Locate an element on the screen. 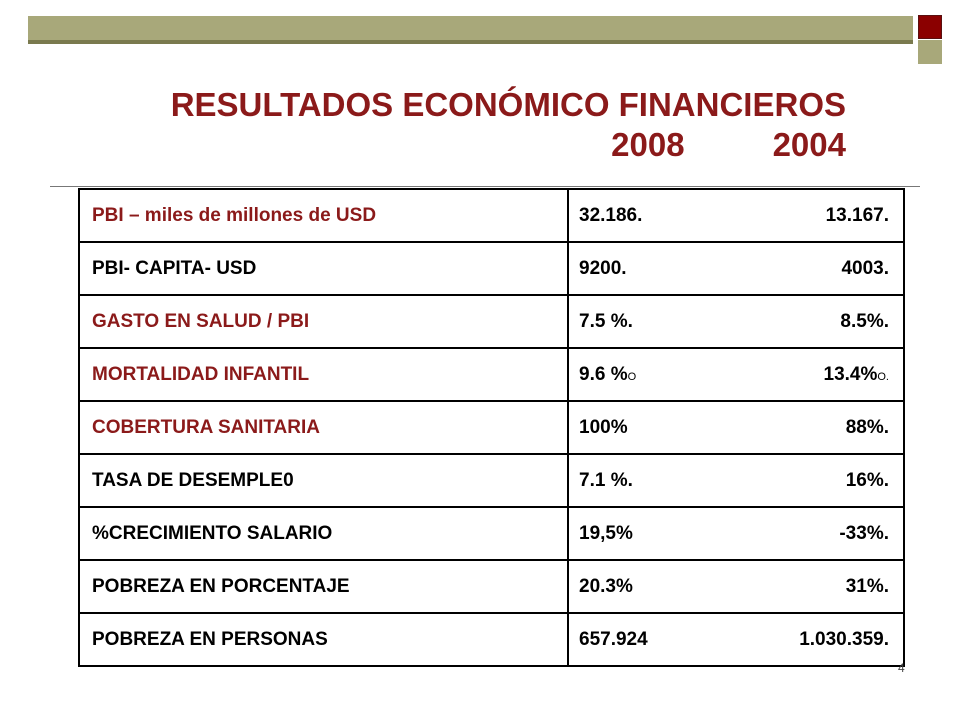  table-row: PBI- CAPITA- USD 9200. 4003. is located at coordinates (491, 268).